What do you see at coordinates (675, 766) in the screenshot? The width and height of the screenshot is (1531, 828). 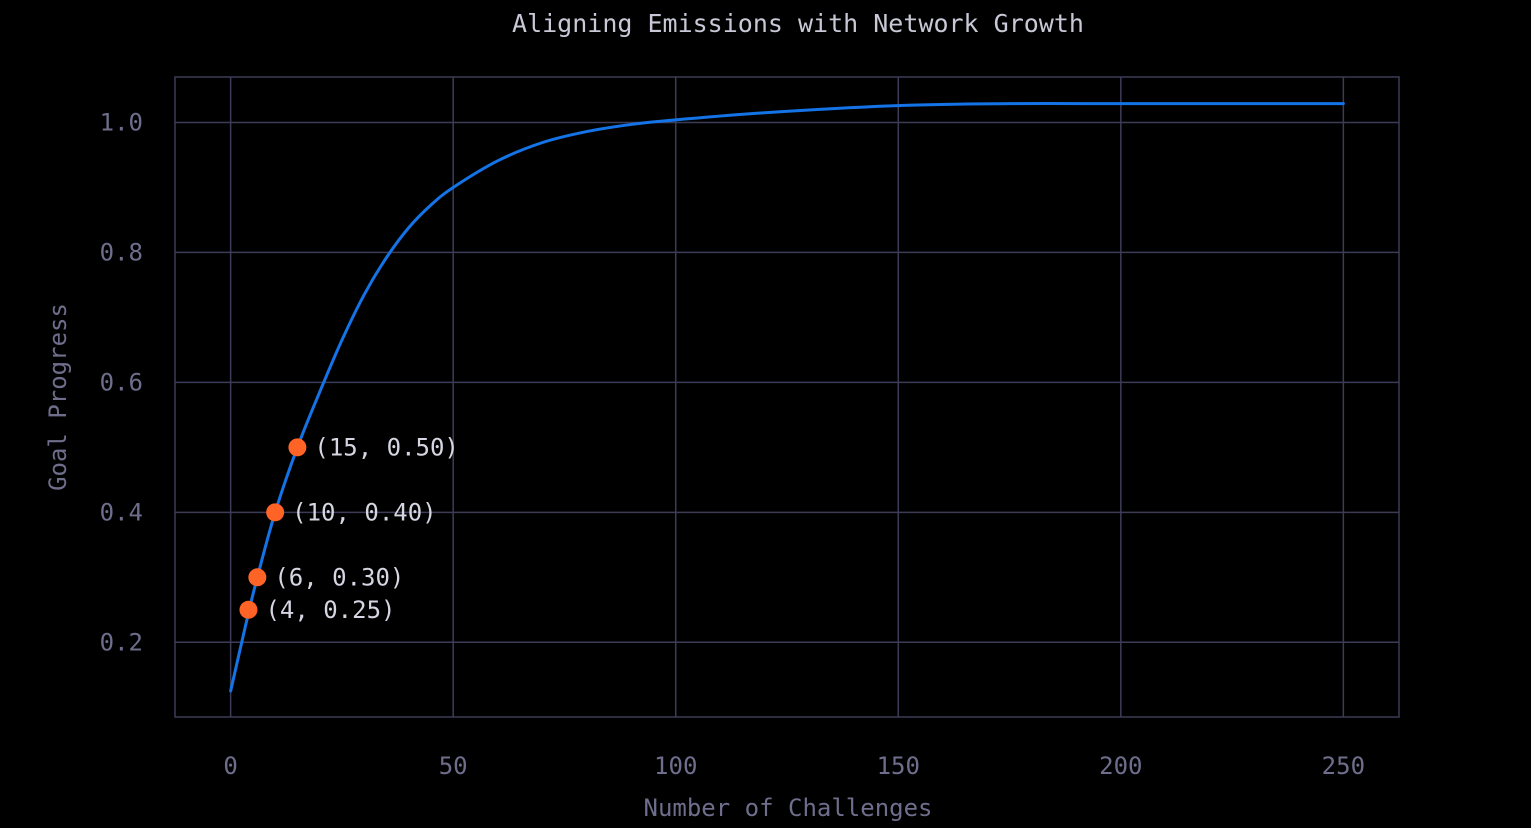 I see `x-tick-label: 100` at bounding box center [675, 766].